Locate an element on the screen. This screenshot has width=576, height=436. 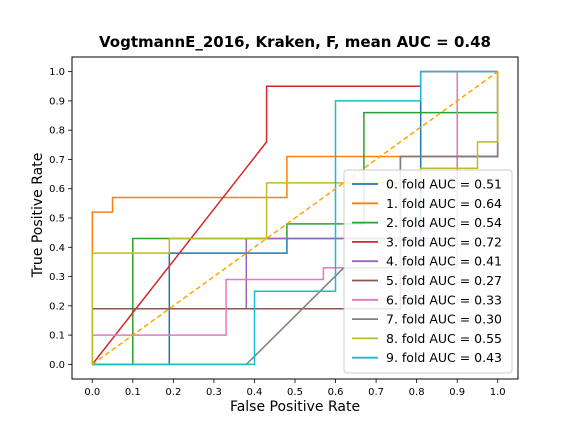
legend-box is located at coordinates (428, 271).